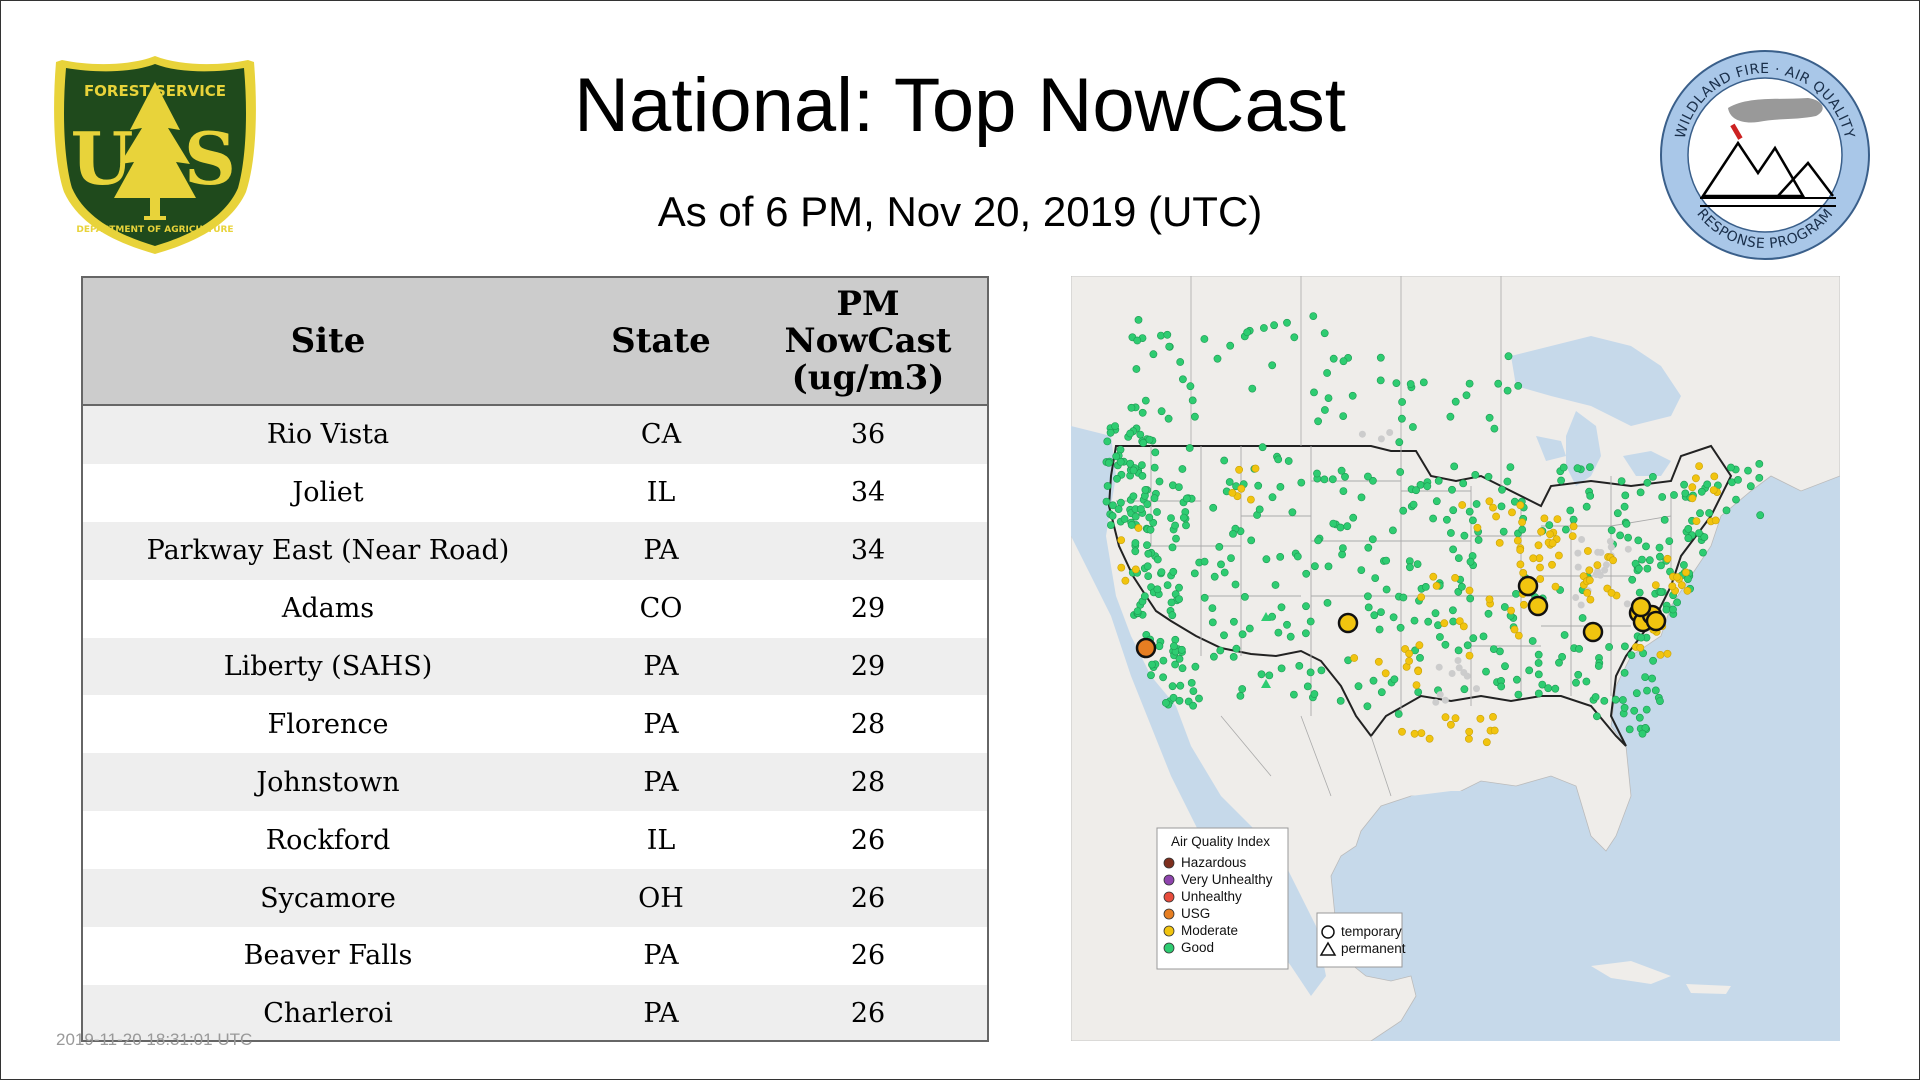  What do you see at coordinates (535, 434) in the screenshot?
I see `table-row: Rio Vista CA 36` at bounding box center [535, 434].